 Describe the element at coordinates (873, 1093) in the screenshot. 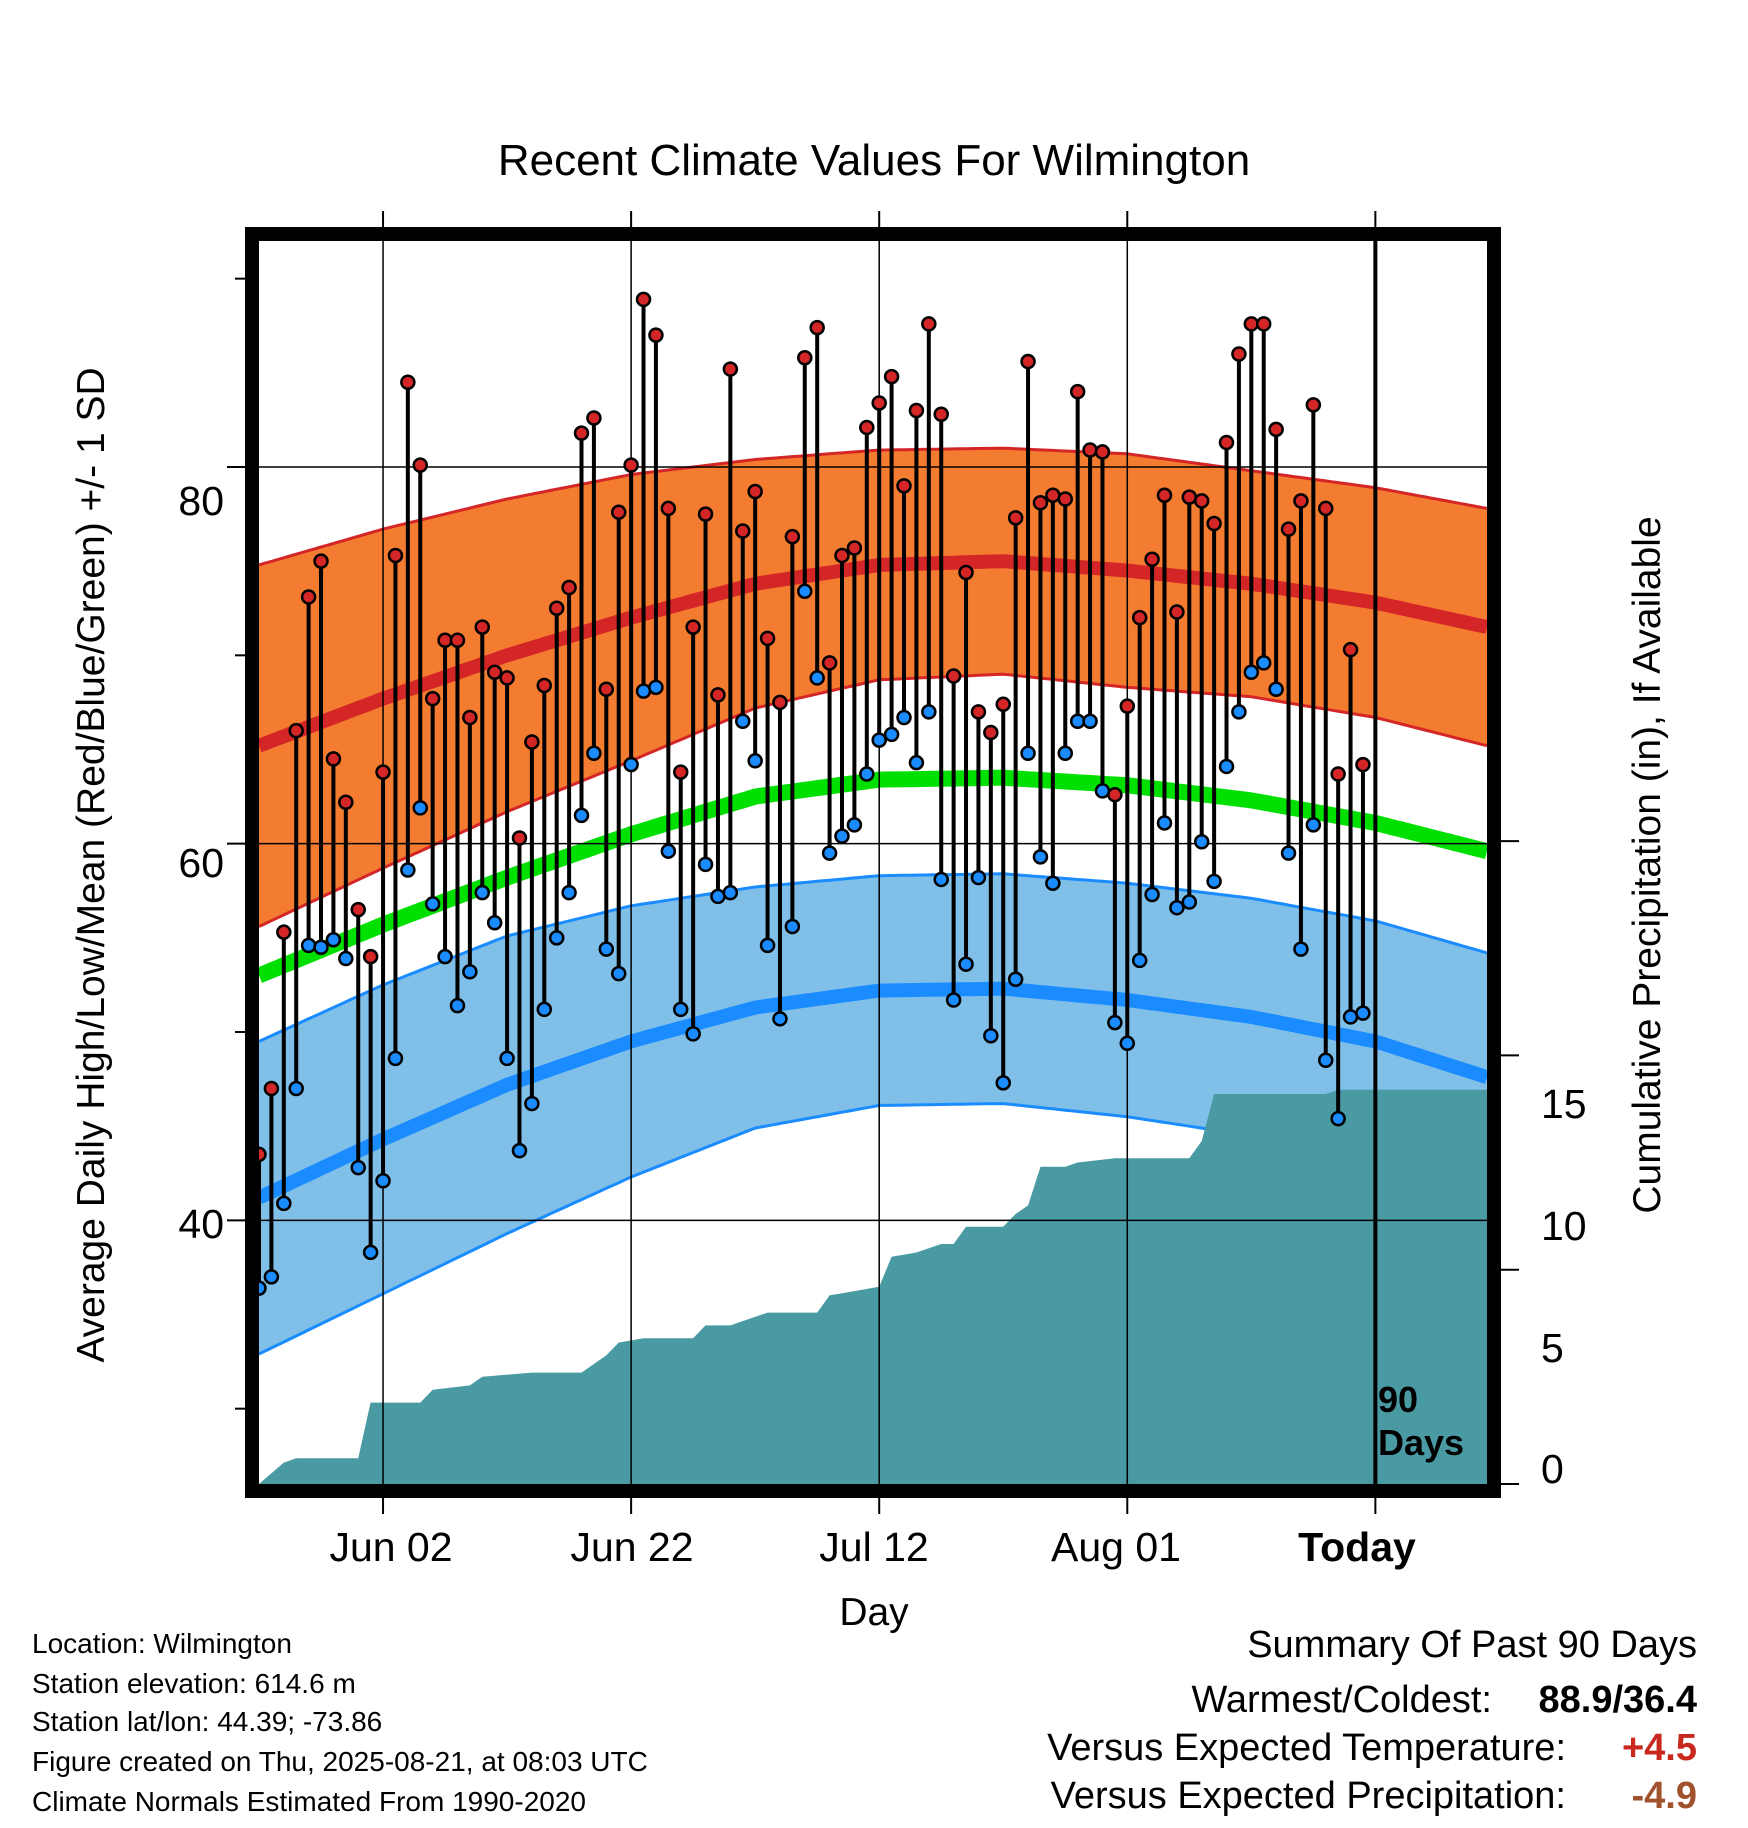

I see `normal-low-line` at that location.